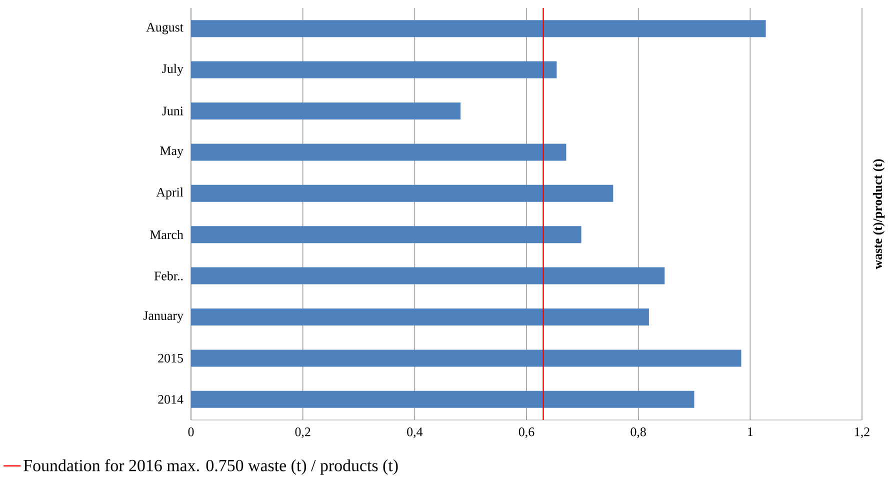 This screenshot has height=490, width=893. I want to click on y-tick-label: 2014, so click(171, 399).